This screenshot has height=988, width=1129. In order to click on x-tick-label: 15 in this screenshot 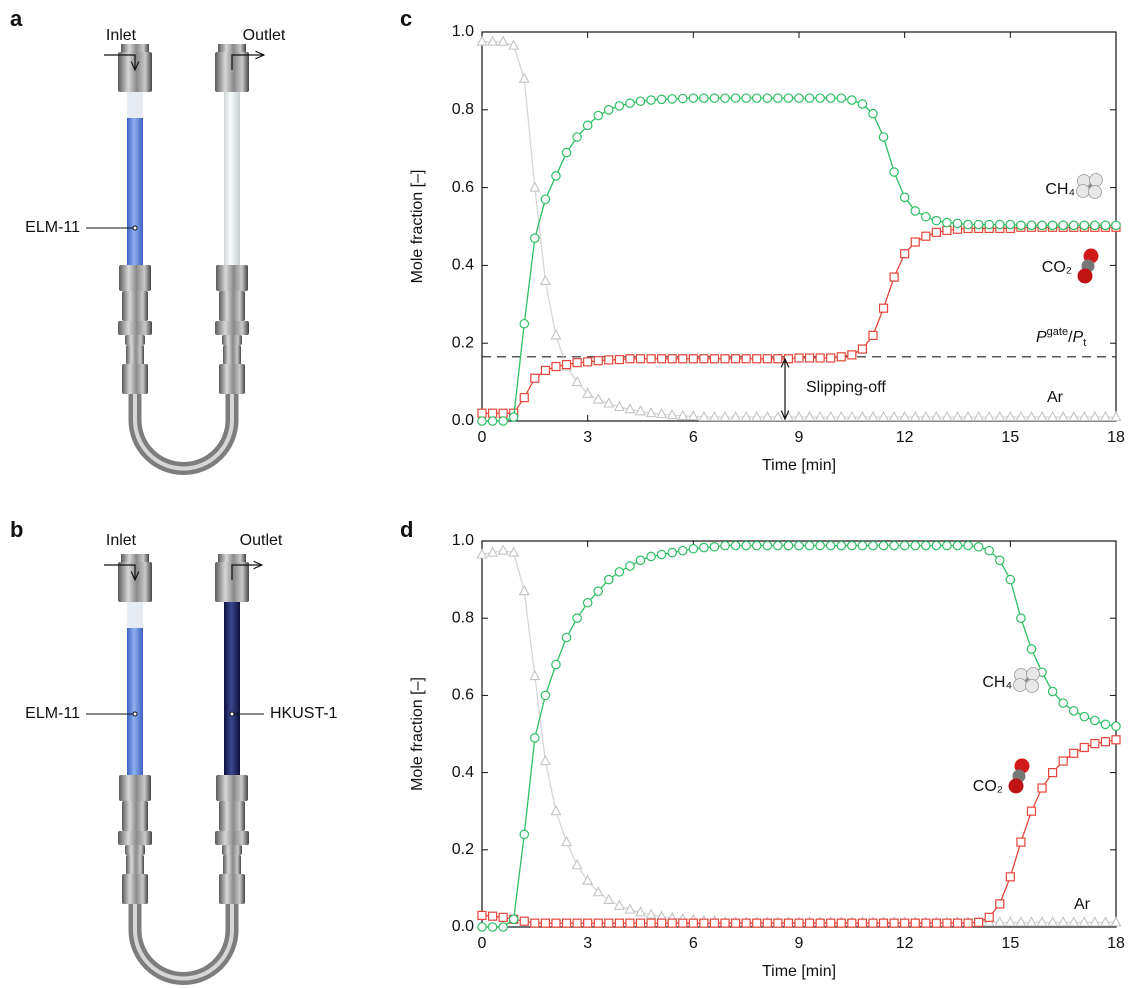, I will do `click(1010, 437)`.